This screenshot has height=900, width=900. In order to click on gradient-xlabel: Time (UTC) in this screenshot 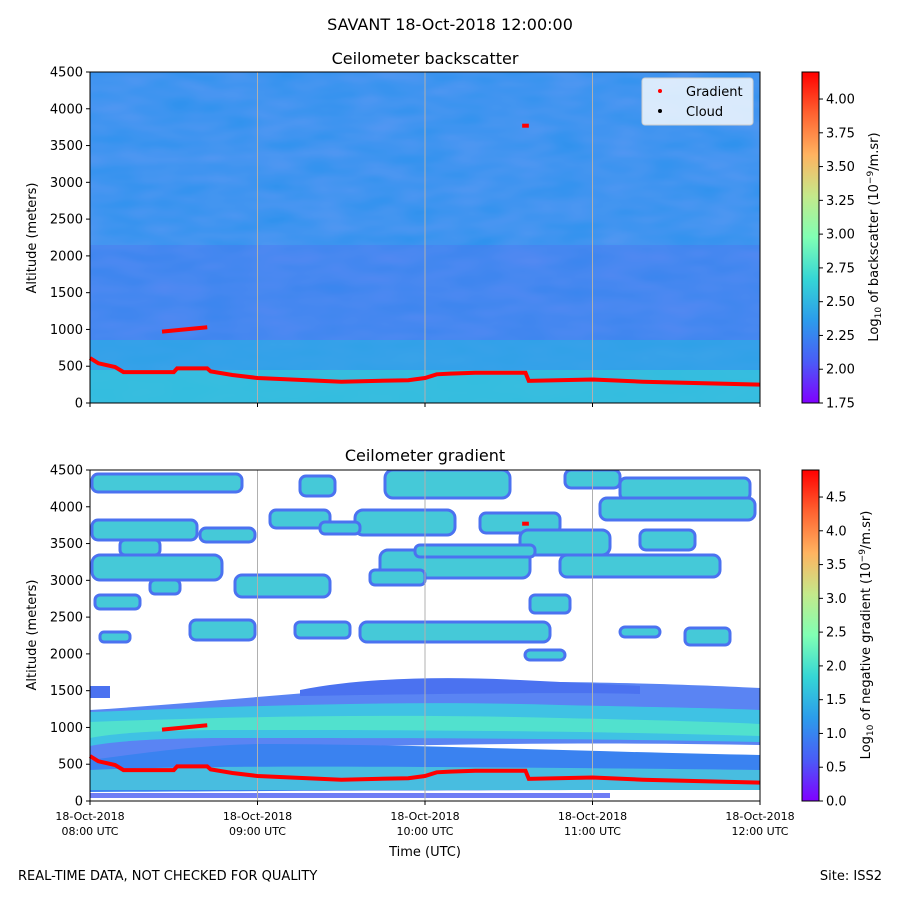, I will do `click(424, 852)`.